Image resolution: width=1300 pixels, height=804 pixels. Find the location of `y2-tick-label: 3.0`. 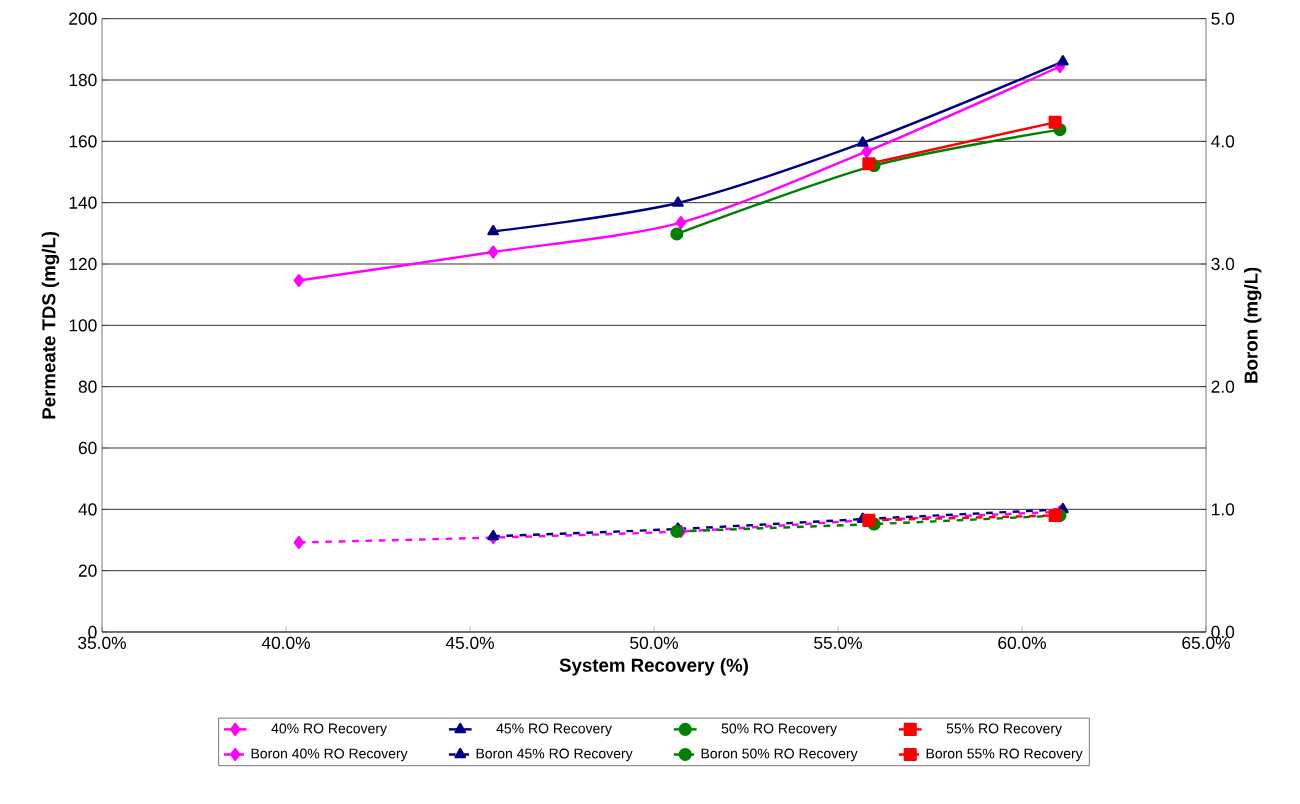

y2-tick-label: 3.0 is located at coordinates (1223, 264).